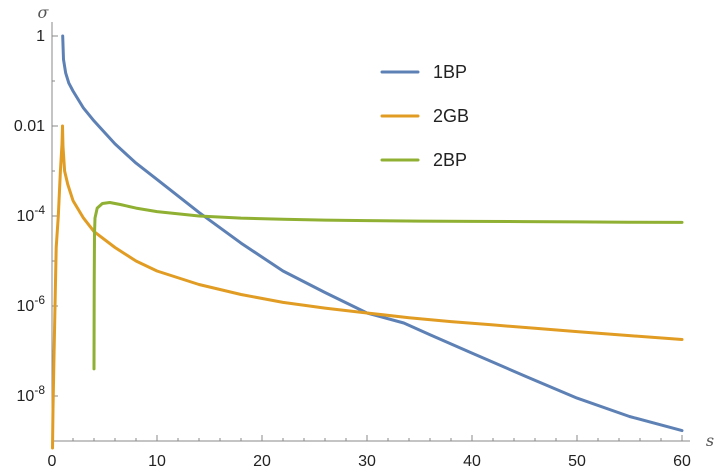 This screenshot has width=720, height=469. What do you see at coordinates (52, 461) in the screenshot?
I see `x-tick-label: 0` at bounding box center [52, 461].